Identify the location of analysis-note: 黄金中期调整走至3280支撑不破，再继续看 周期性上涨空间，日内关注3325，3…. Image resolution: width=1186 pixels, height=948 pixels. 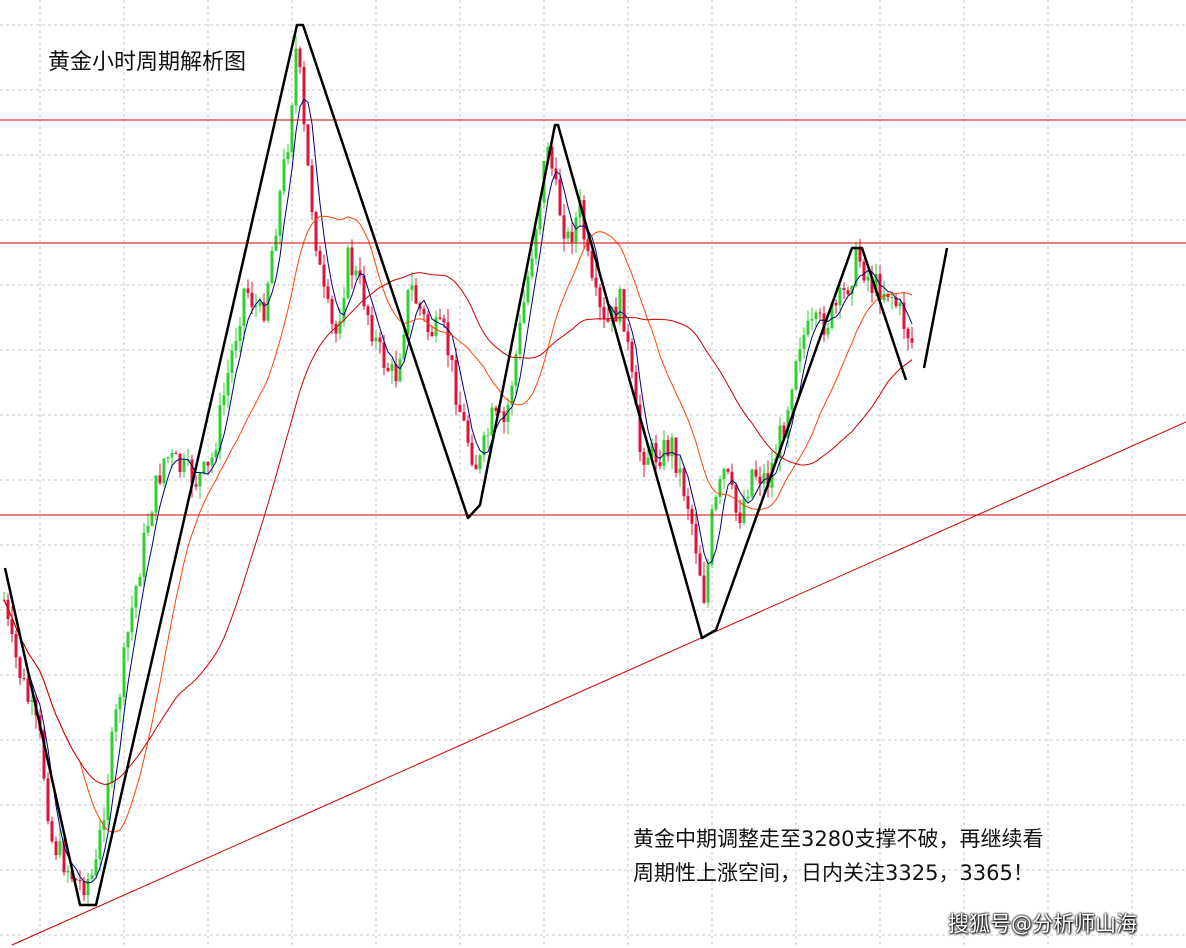
(838, 856).